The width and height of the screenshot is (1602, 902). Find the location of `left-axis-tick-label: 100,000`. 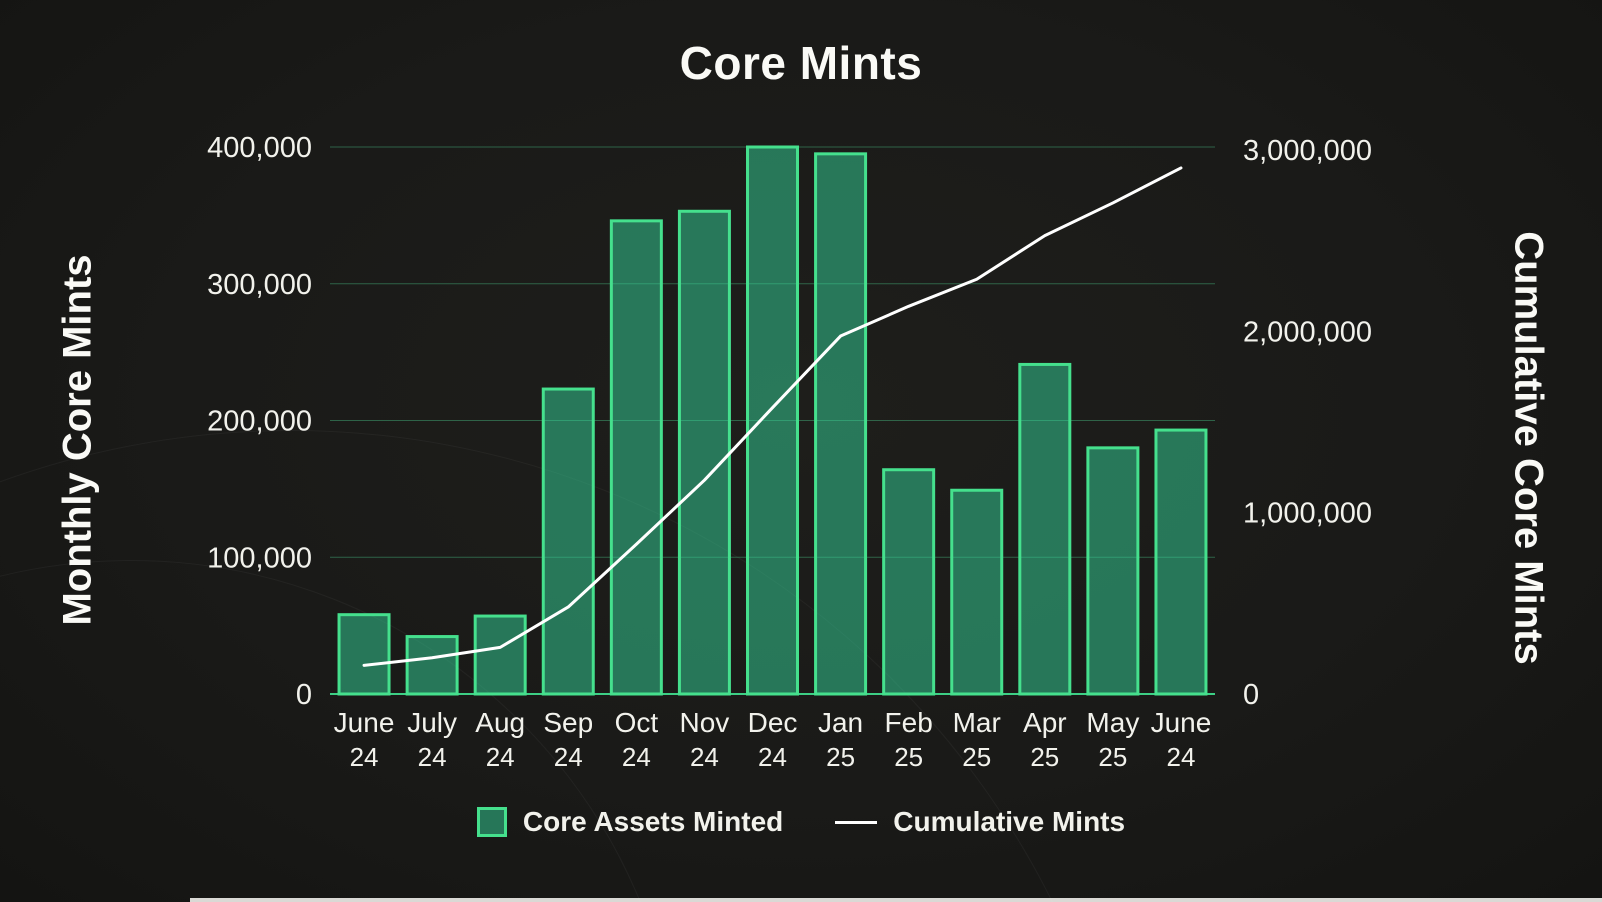

left-axis-tick-label: 100,000 is located at coordinates (259, 558).